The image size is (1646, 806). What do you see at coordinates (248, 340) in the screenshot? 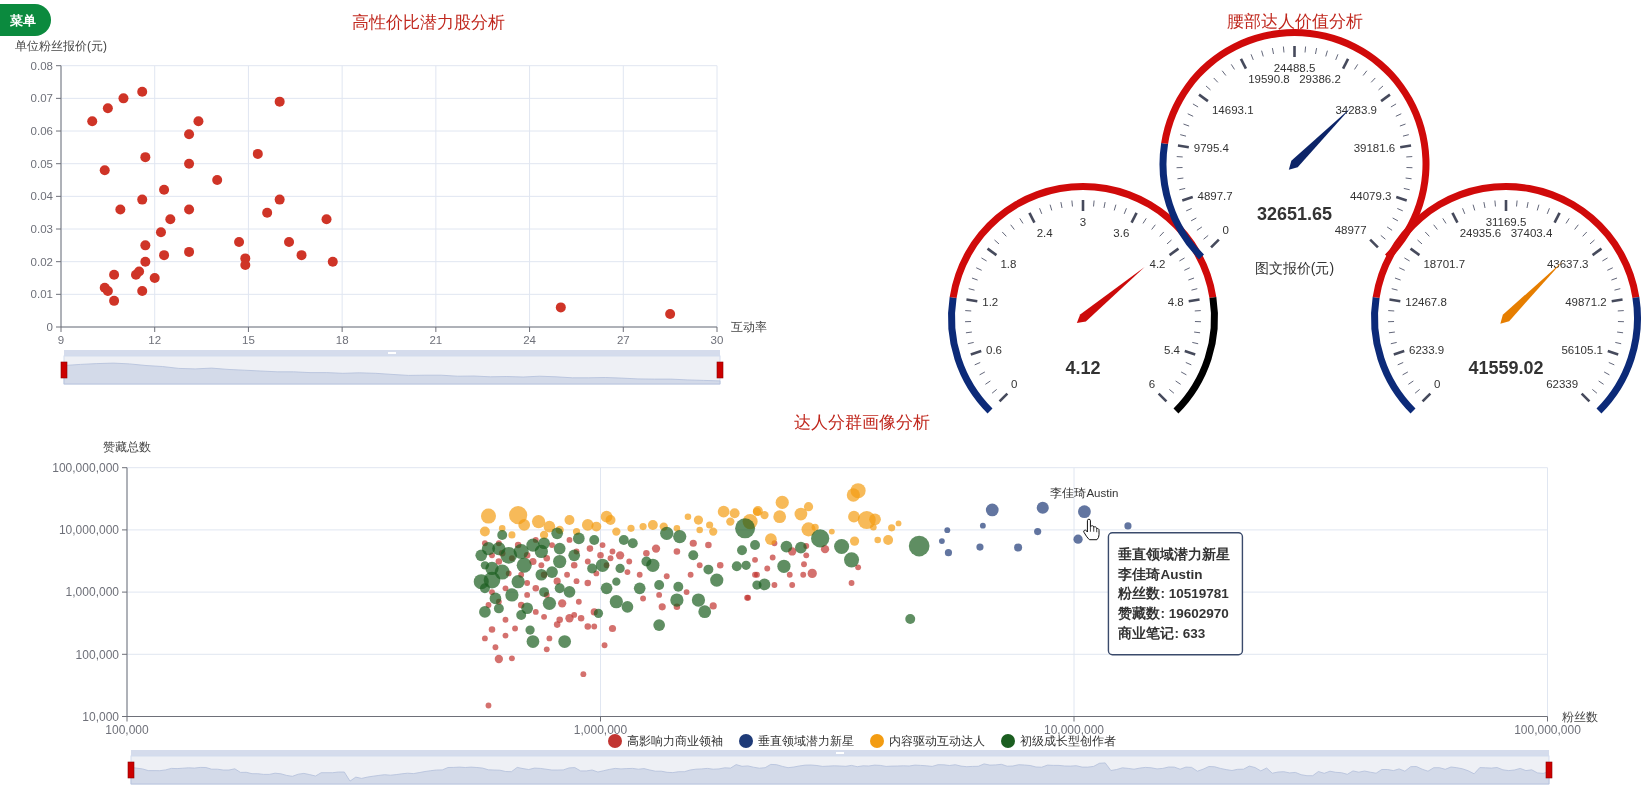
I see `x-tick-label: 15` at bounding box center [248, 340].